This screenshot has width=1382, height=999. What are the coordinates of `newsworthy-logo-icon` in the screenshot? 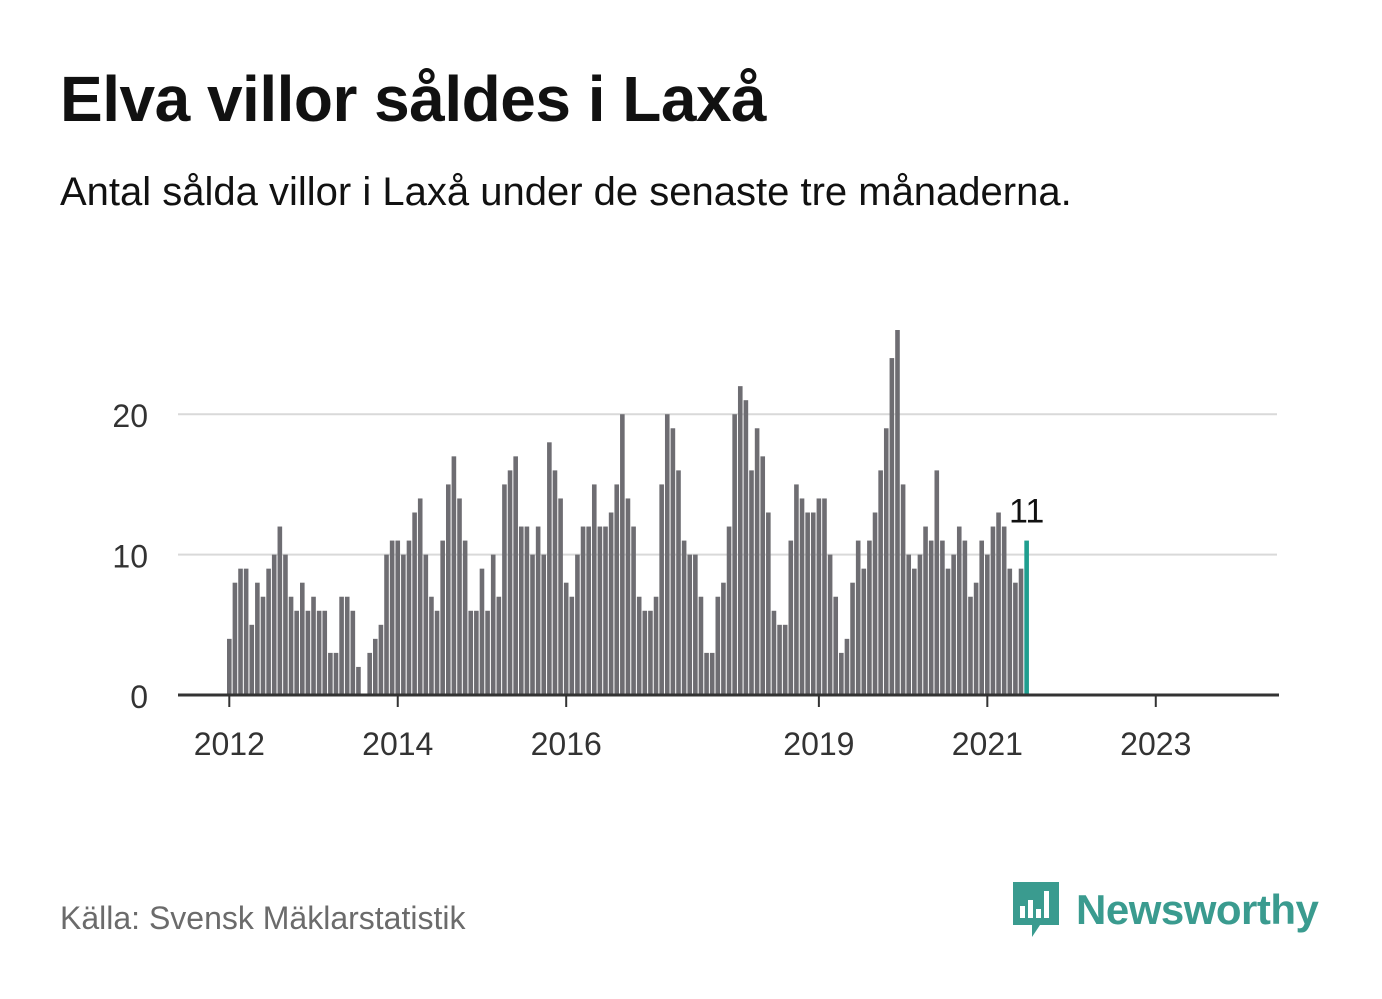 It's located at (1036, 909).